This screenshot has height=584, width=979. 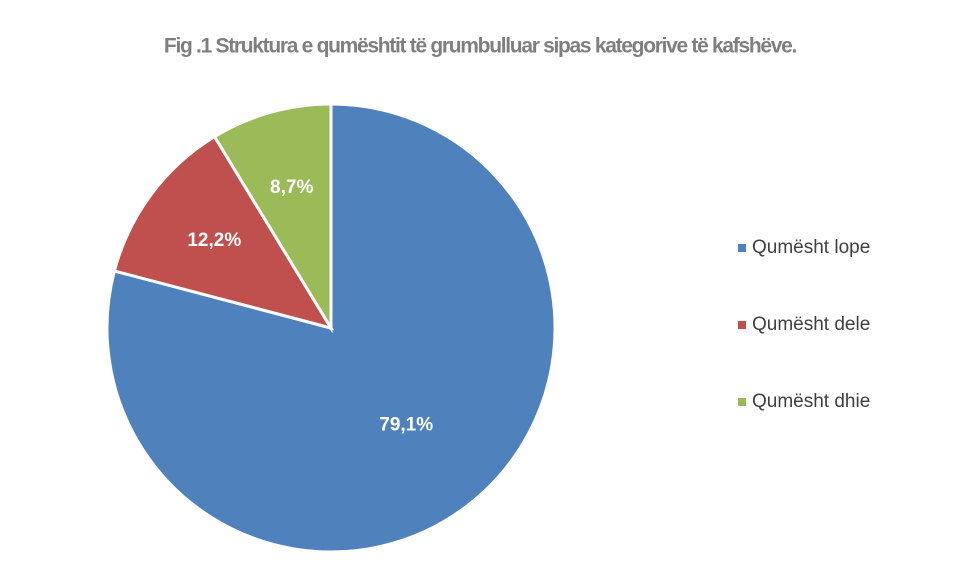 What do you see at coordinates (406, 425) in the screenshot?
I see `data-label: 79,1%` at bounding box center [406, 425].